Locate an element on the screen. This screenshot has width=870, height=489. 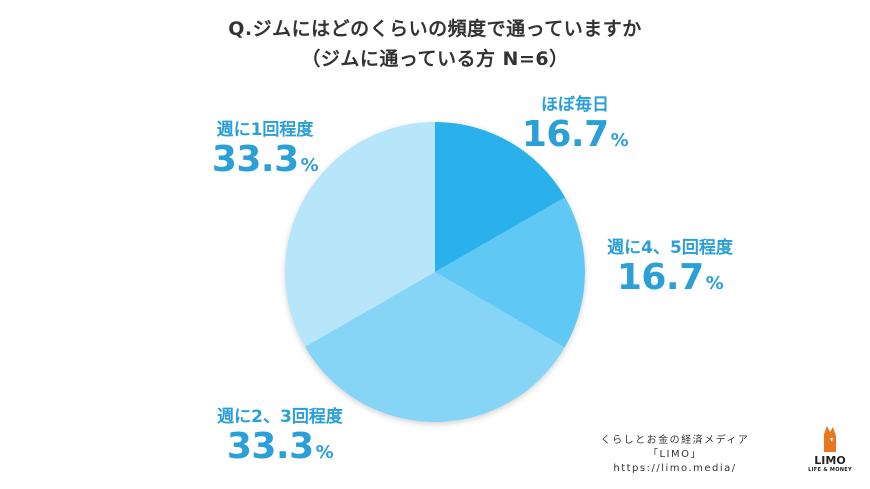
credit-tagline: くらしとお金の経済メディア is located at coordinates (675, 440).